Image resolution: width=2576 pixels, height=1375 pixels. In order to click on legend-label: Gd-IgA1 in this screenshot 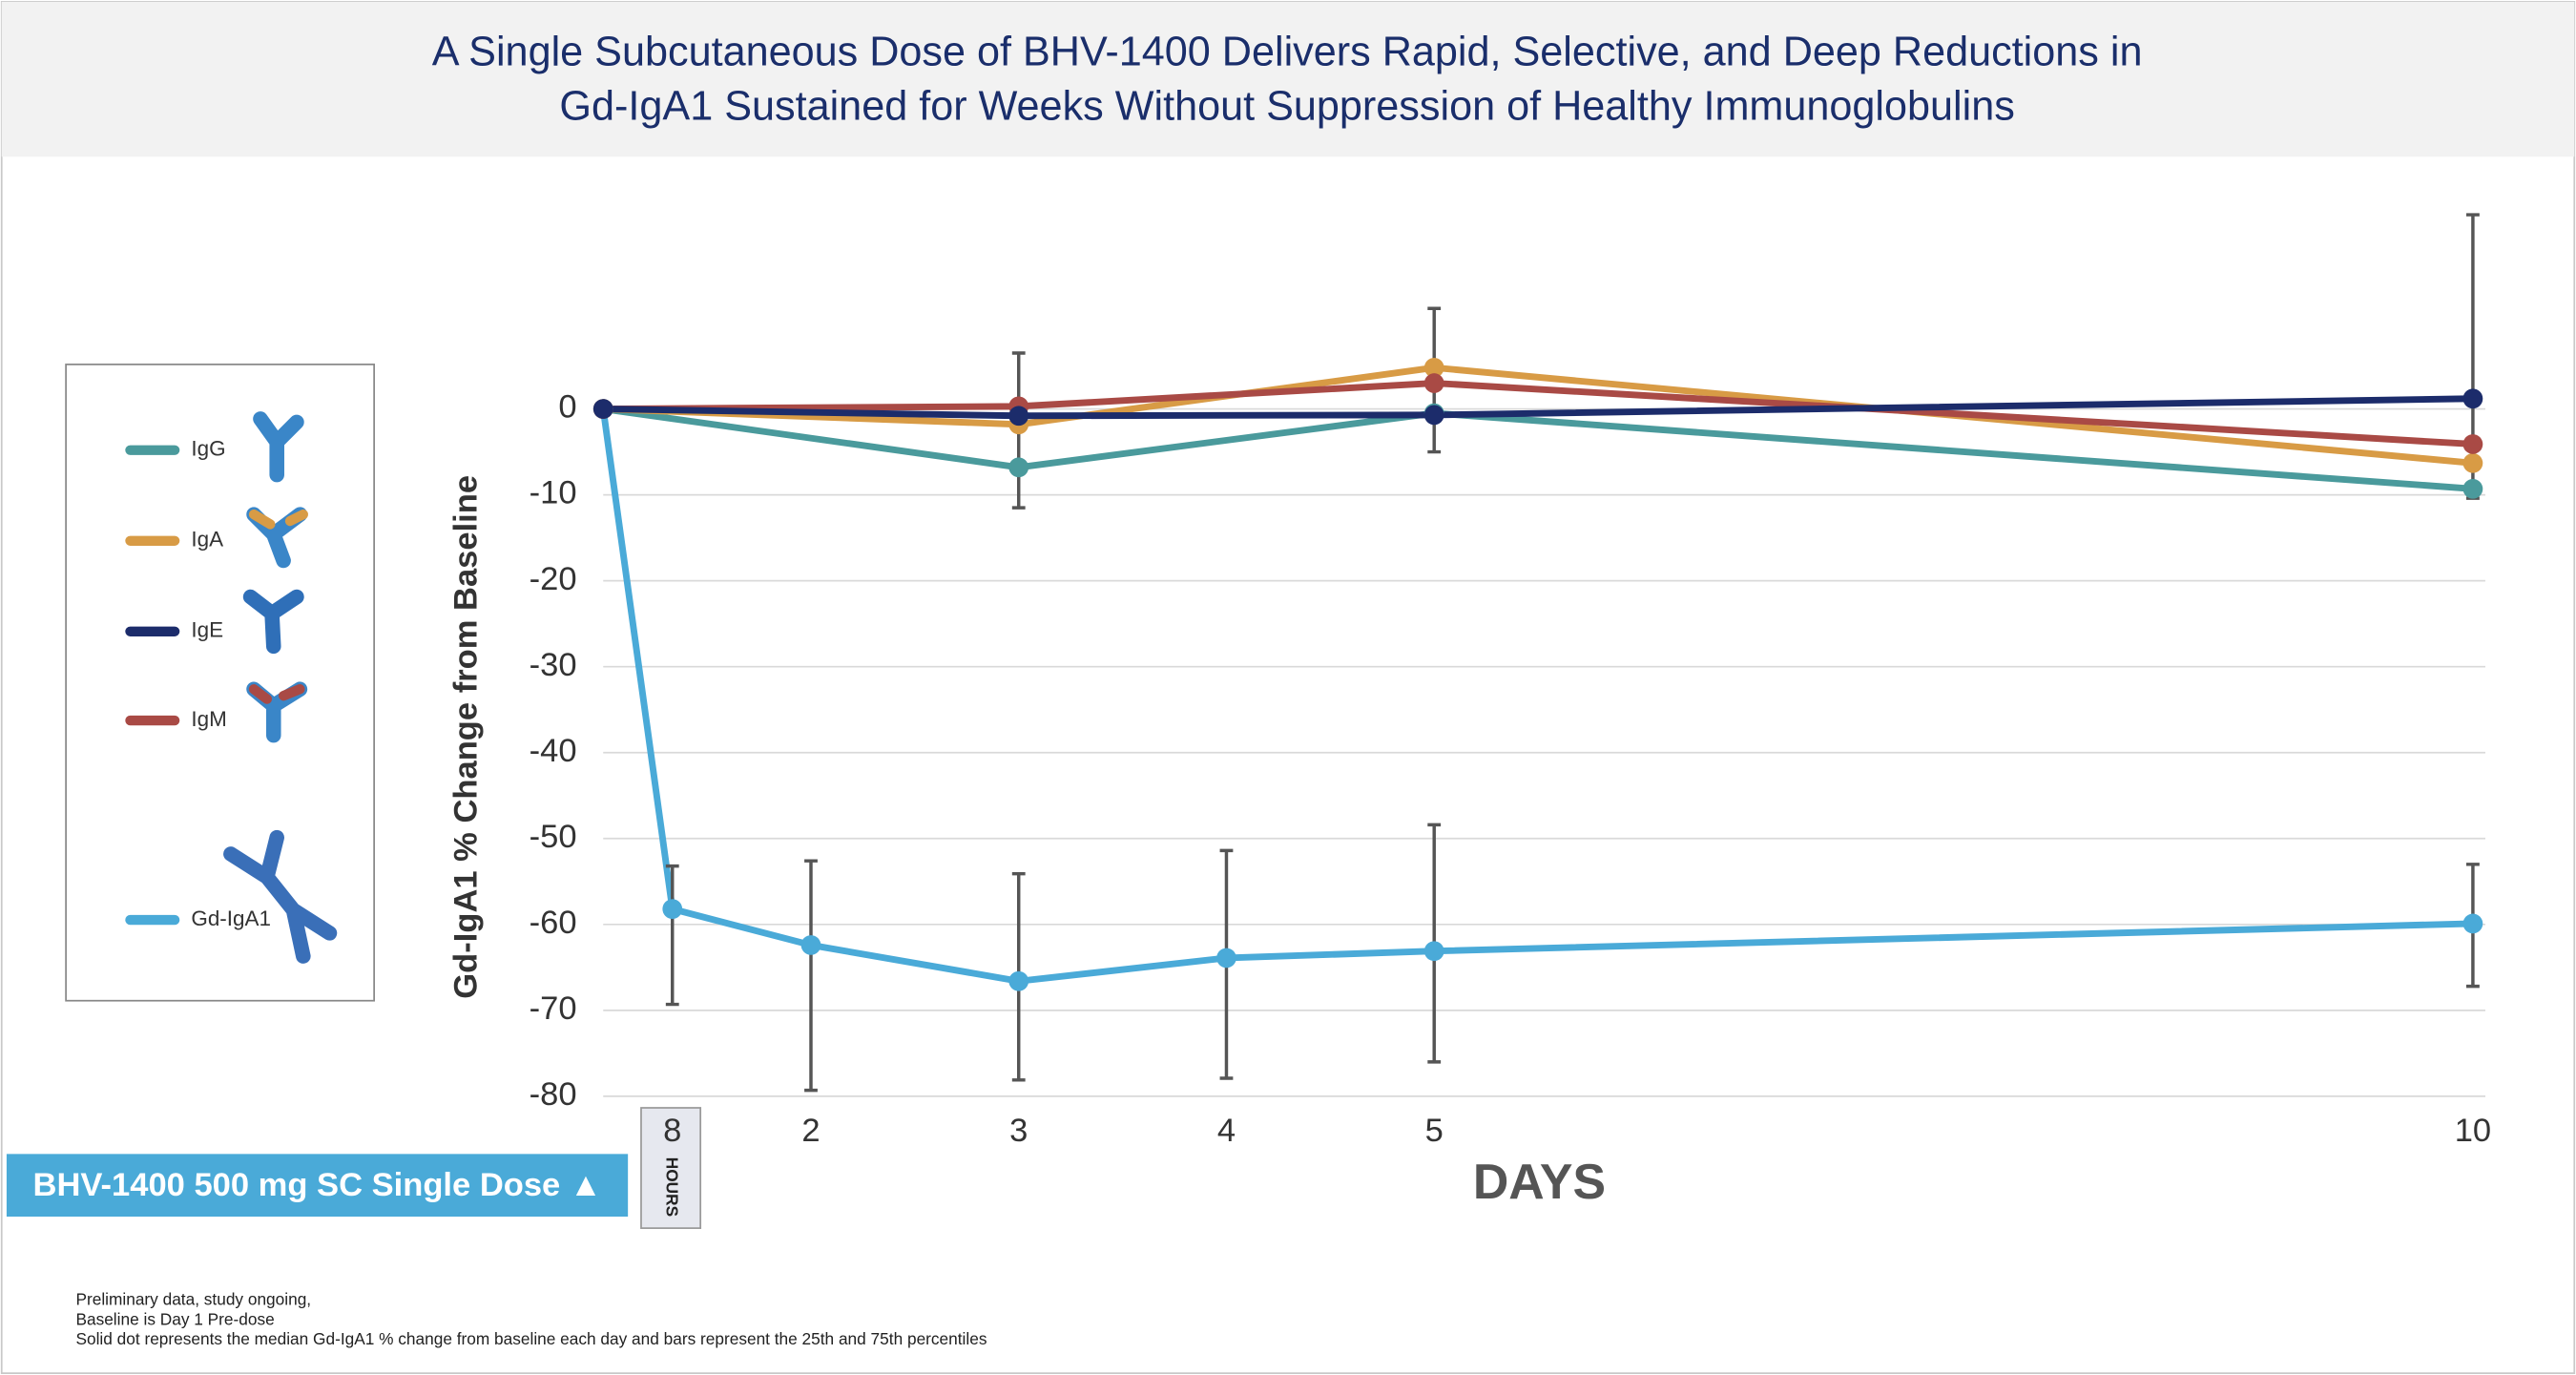, I will do `click(231, 918)`.